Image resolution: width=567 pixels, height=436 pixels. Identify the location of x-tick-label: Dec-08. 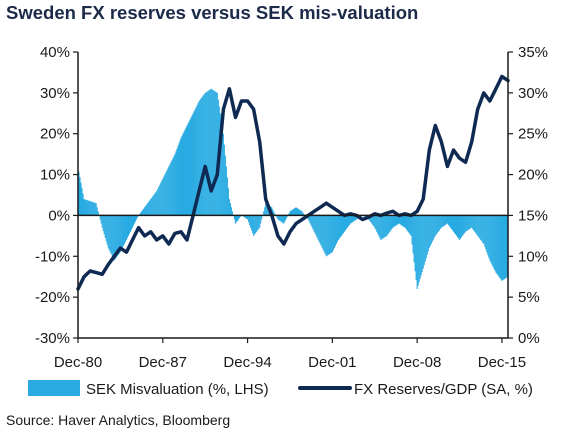
(417, 362).